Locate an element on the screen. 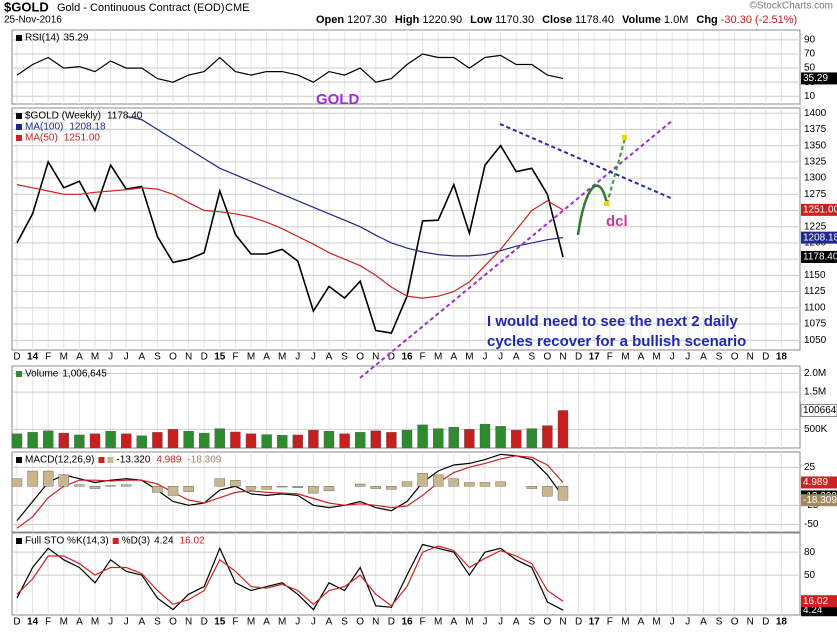 The height and width of the screenshot is (634, 837). x-tick-label: 18 is located at coordinates (782, 357).